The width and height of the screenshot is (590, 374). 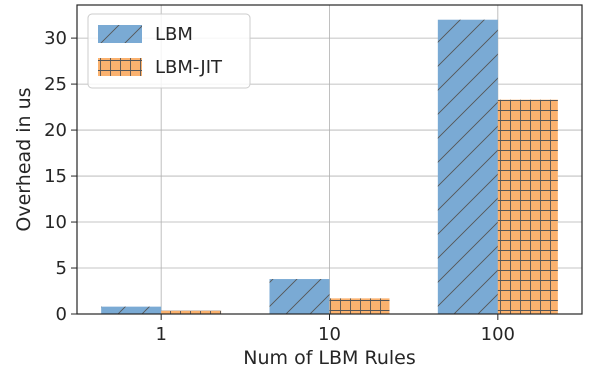 What do you see at coordinates (61, 314) in the screenshot?
I see `y-tick-label: 0` at bounding box center [61, 314].